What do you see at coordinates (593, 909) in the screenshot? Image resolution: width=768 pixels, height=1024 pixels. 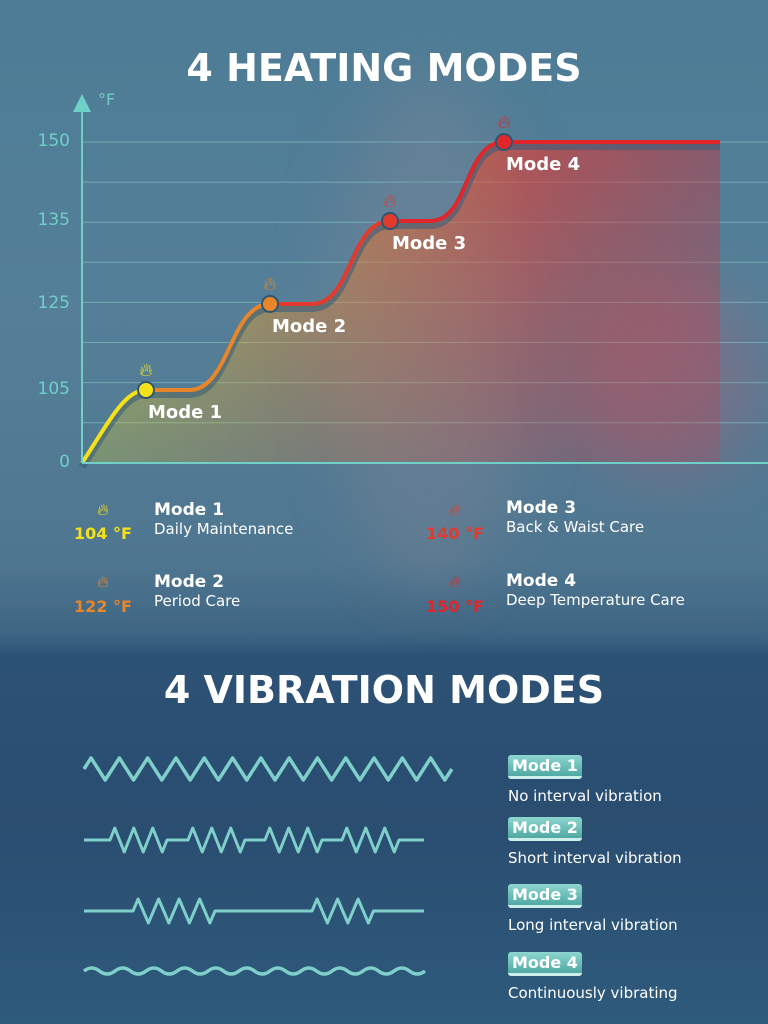 I see `vibration-mode-3: Mode 3 Long interval vibration` at bounding box center [593, 909].